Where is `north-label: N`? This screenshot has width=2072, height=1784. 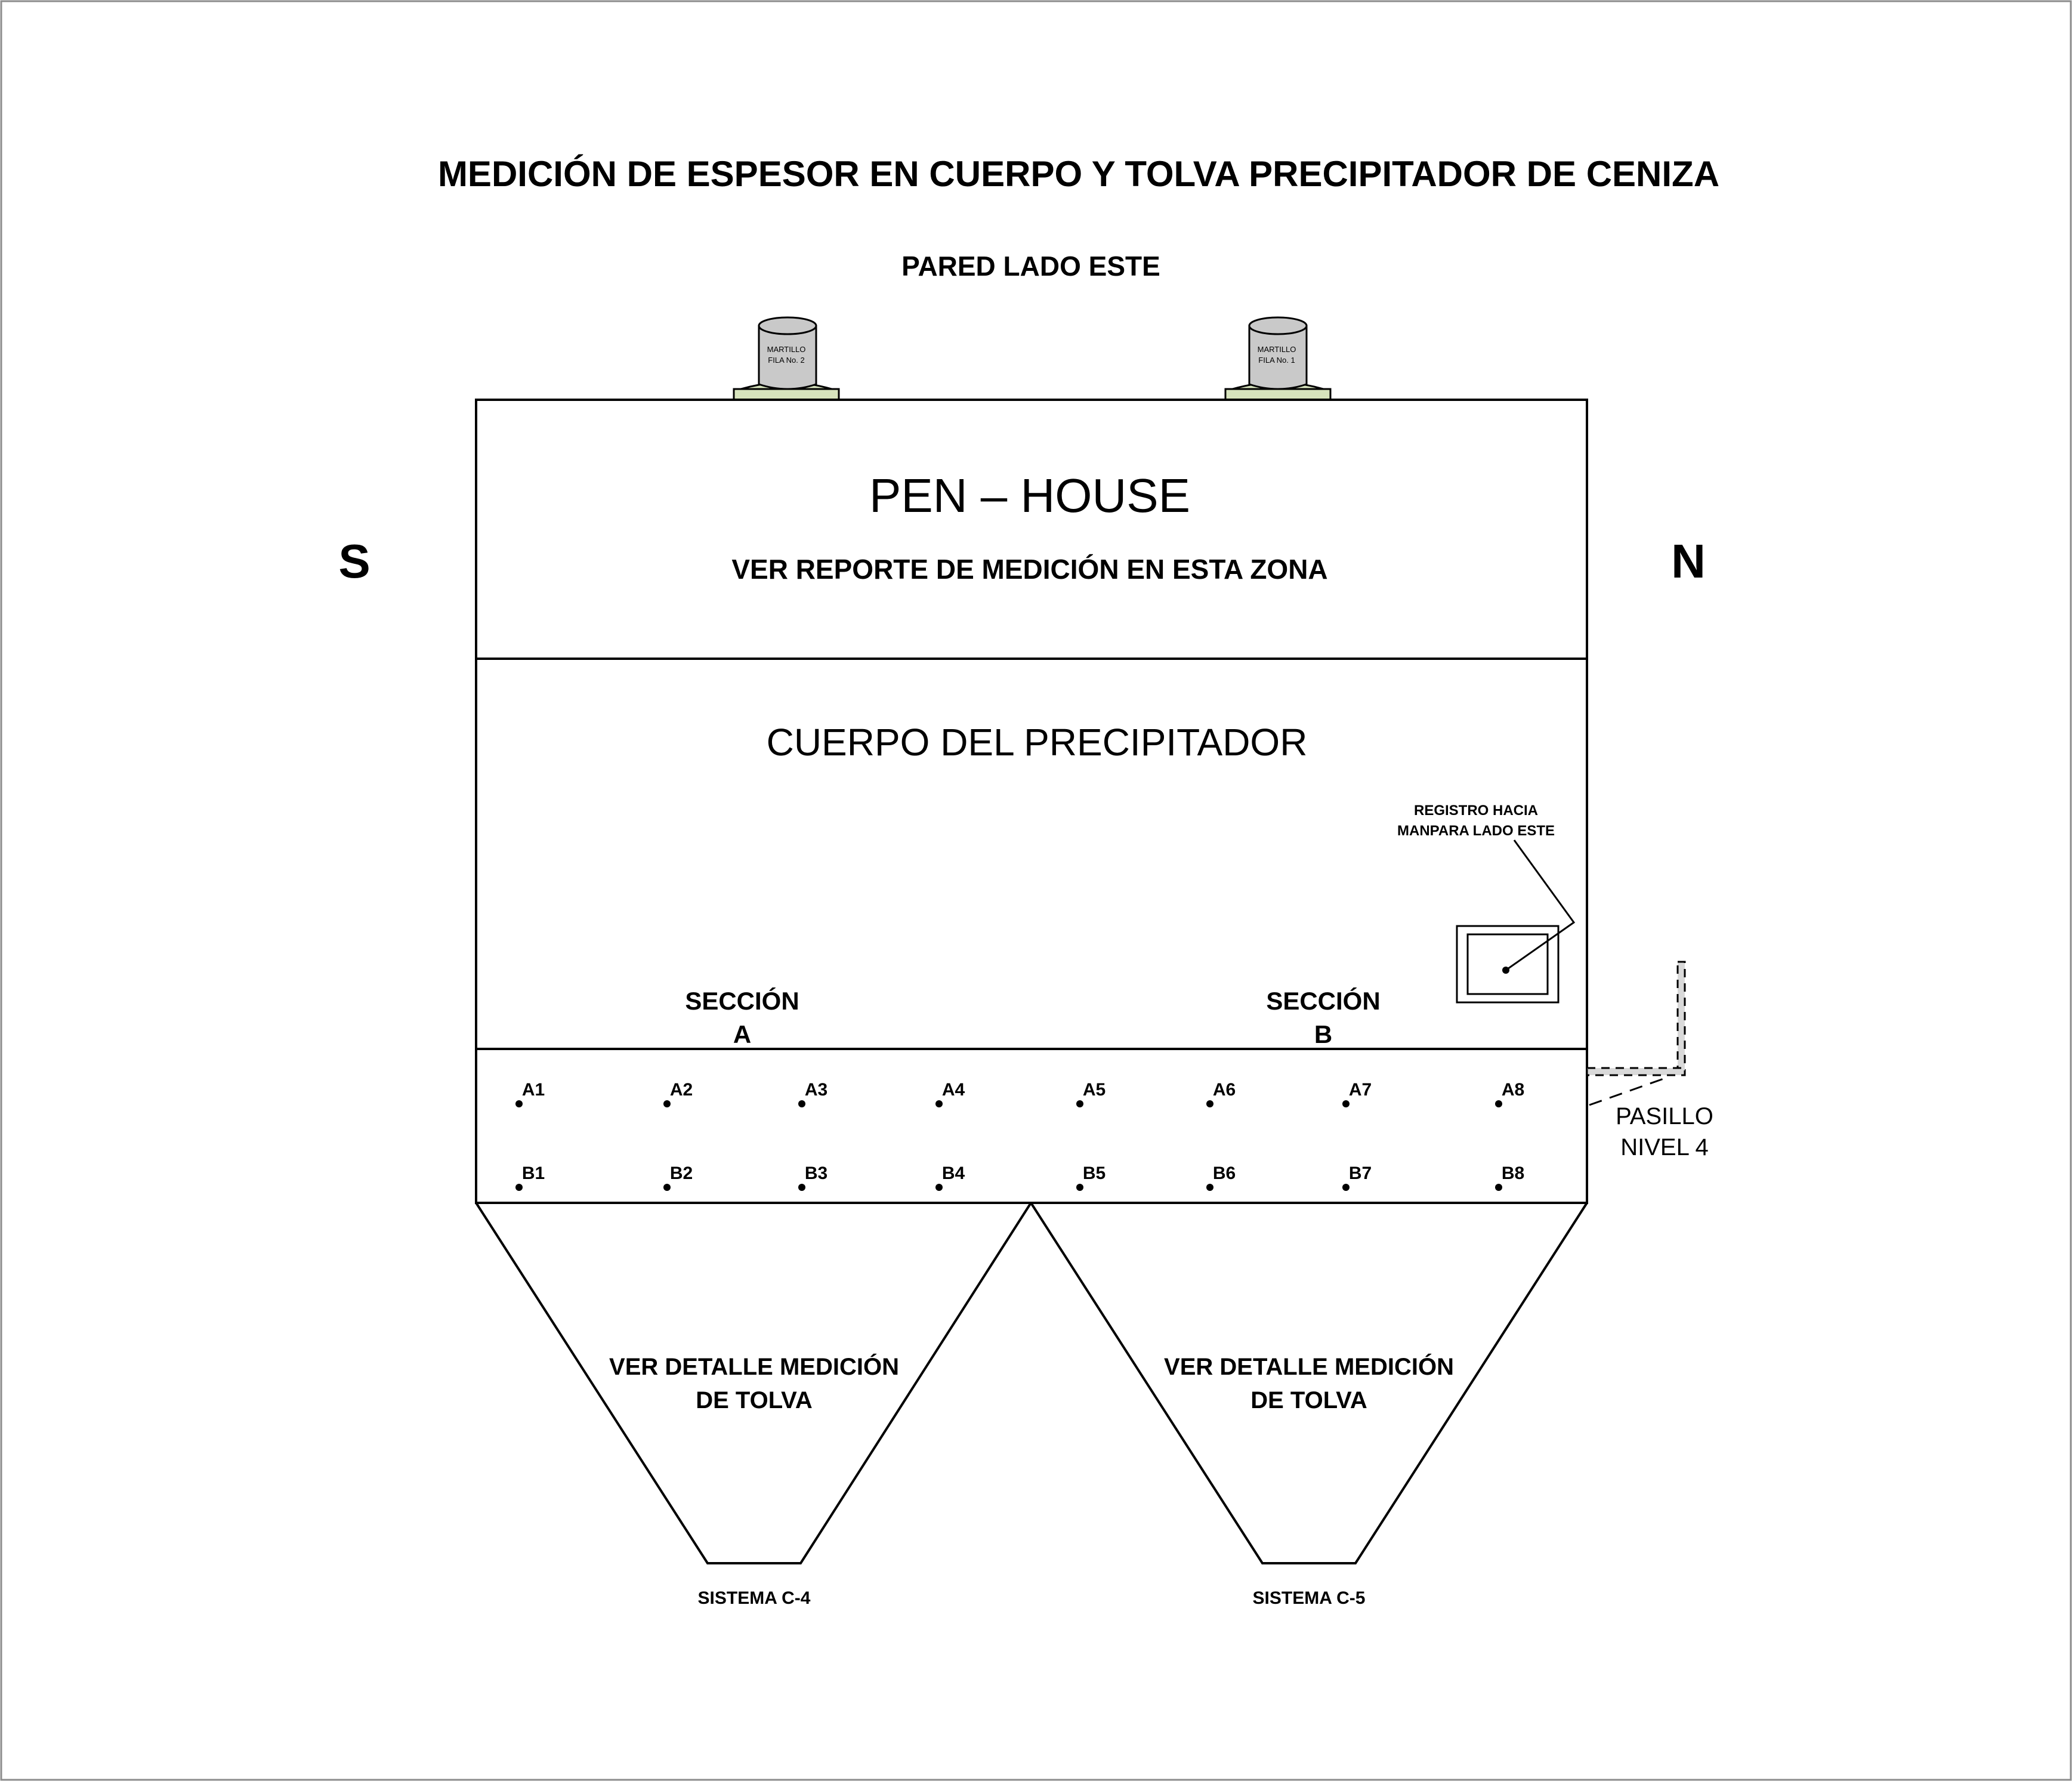
north-label: N is located at coordinates (1688, 561).